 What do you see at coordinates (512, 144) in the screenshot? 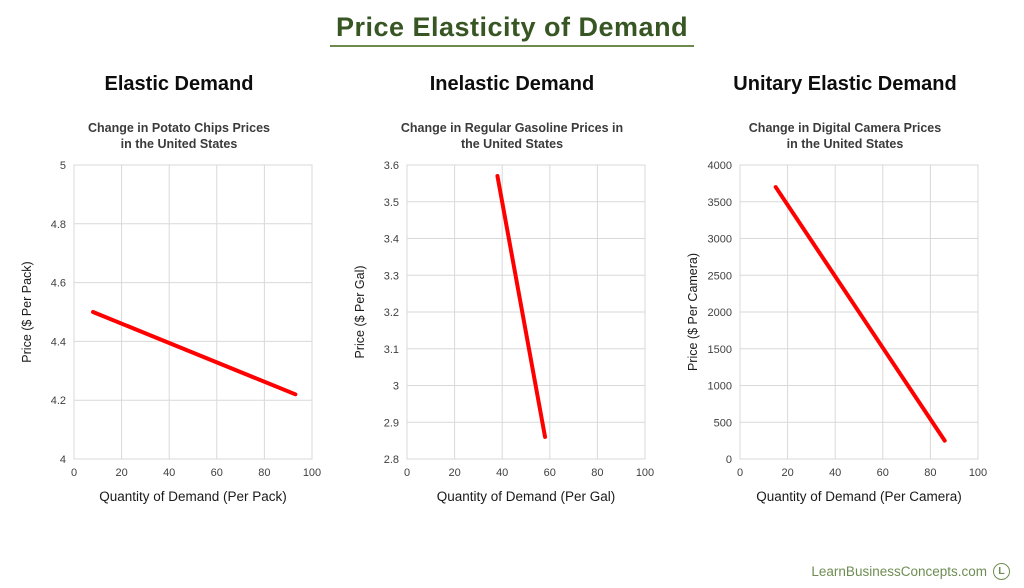
I see `chart-title-line: the United States` at bounding box center [512, 144].